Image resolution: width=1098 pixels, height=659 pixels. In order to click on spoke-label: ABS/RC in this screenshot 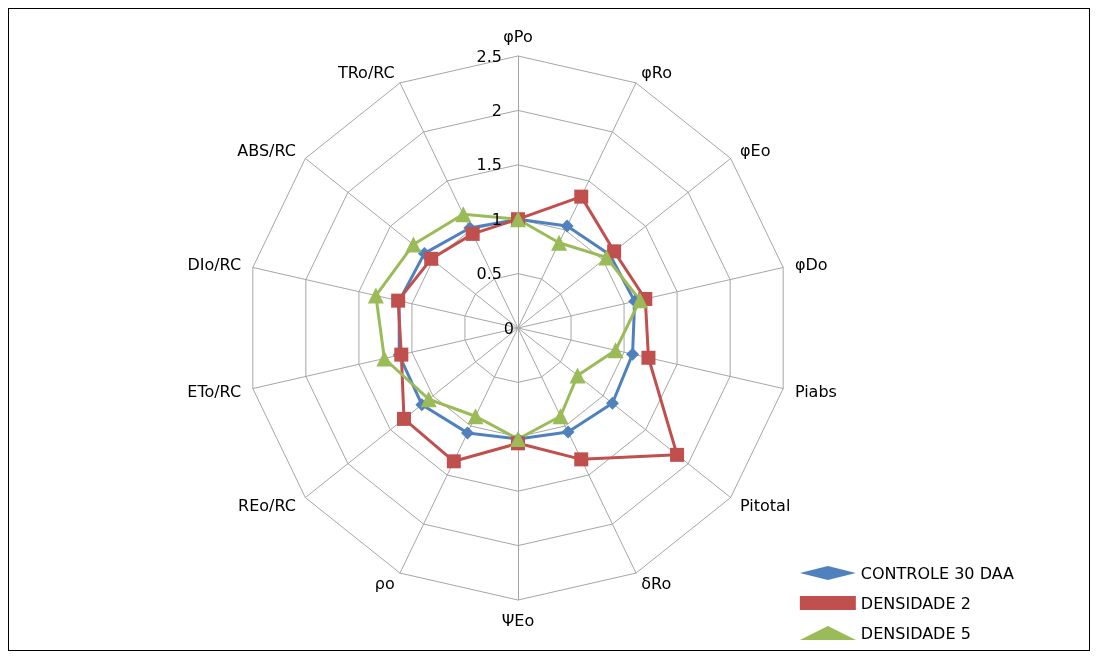, I will do `click(266, 151)`.